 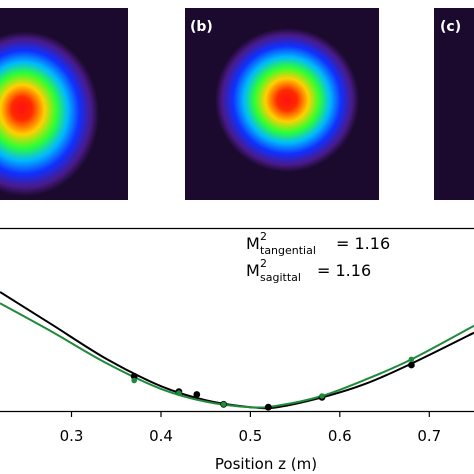 I want to click on annotation-sagittal: M 2 sagittal = 1.16, so click(x=308, y=270).